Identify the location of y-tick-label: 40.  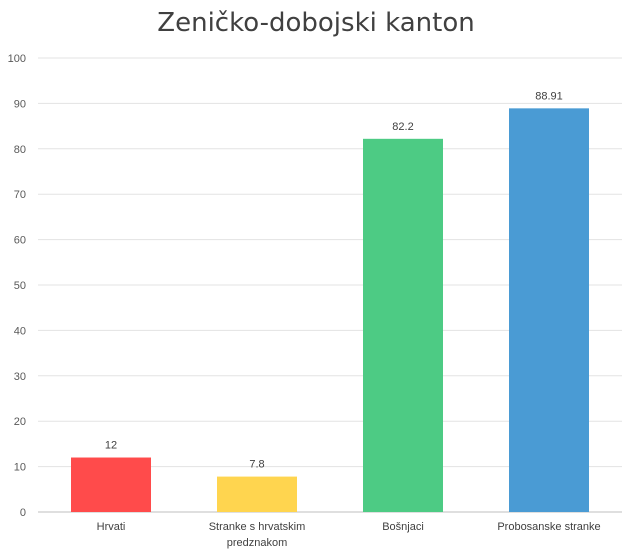
(20, 331).